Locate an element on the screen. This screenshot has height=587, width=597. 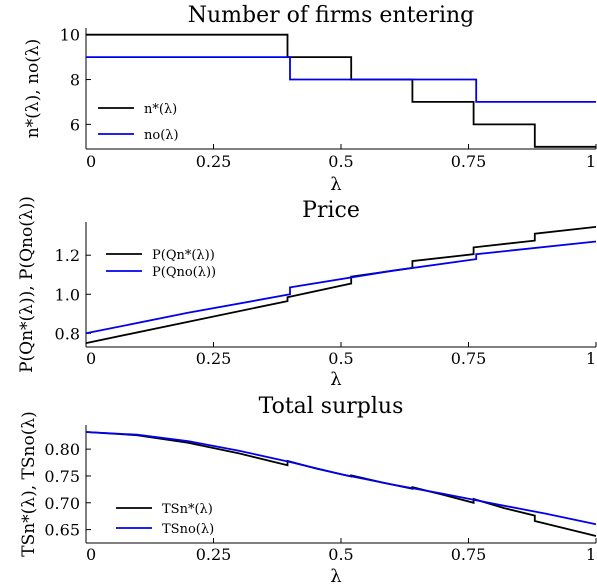
y-tick-label: 0.70 is located at coordinates (62, 503).